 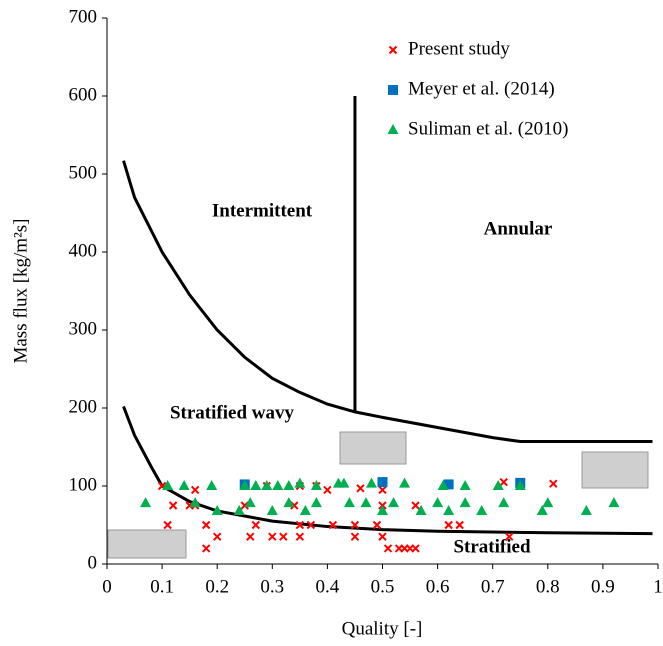 I want to click on y-tick-label: 200, so click(x=83, y=406).